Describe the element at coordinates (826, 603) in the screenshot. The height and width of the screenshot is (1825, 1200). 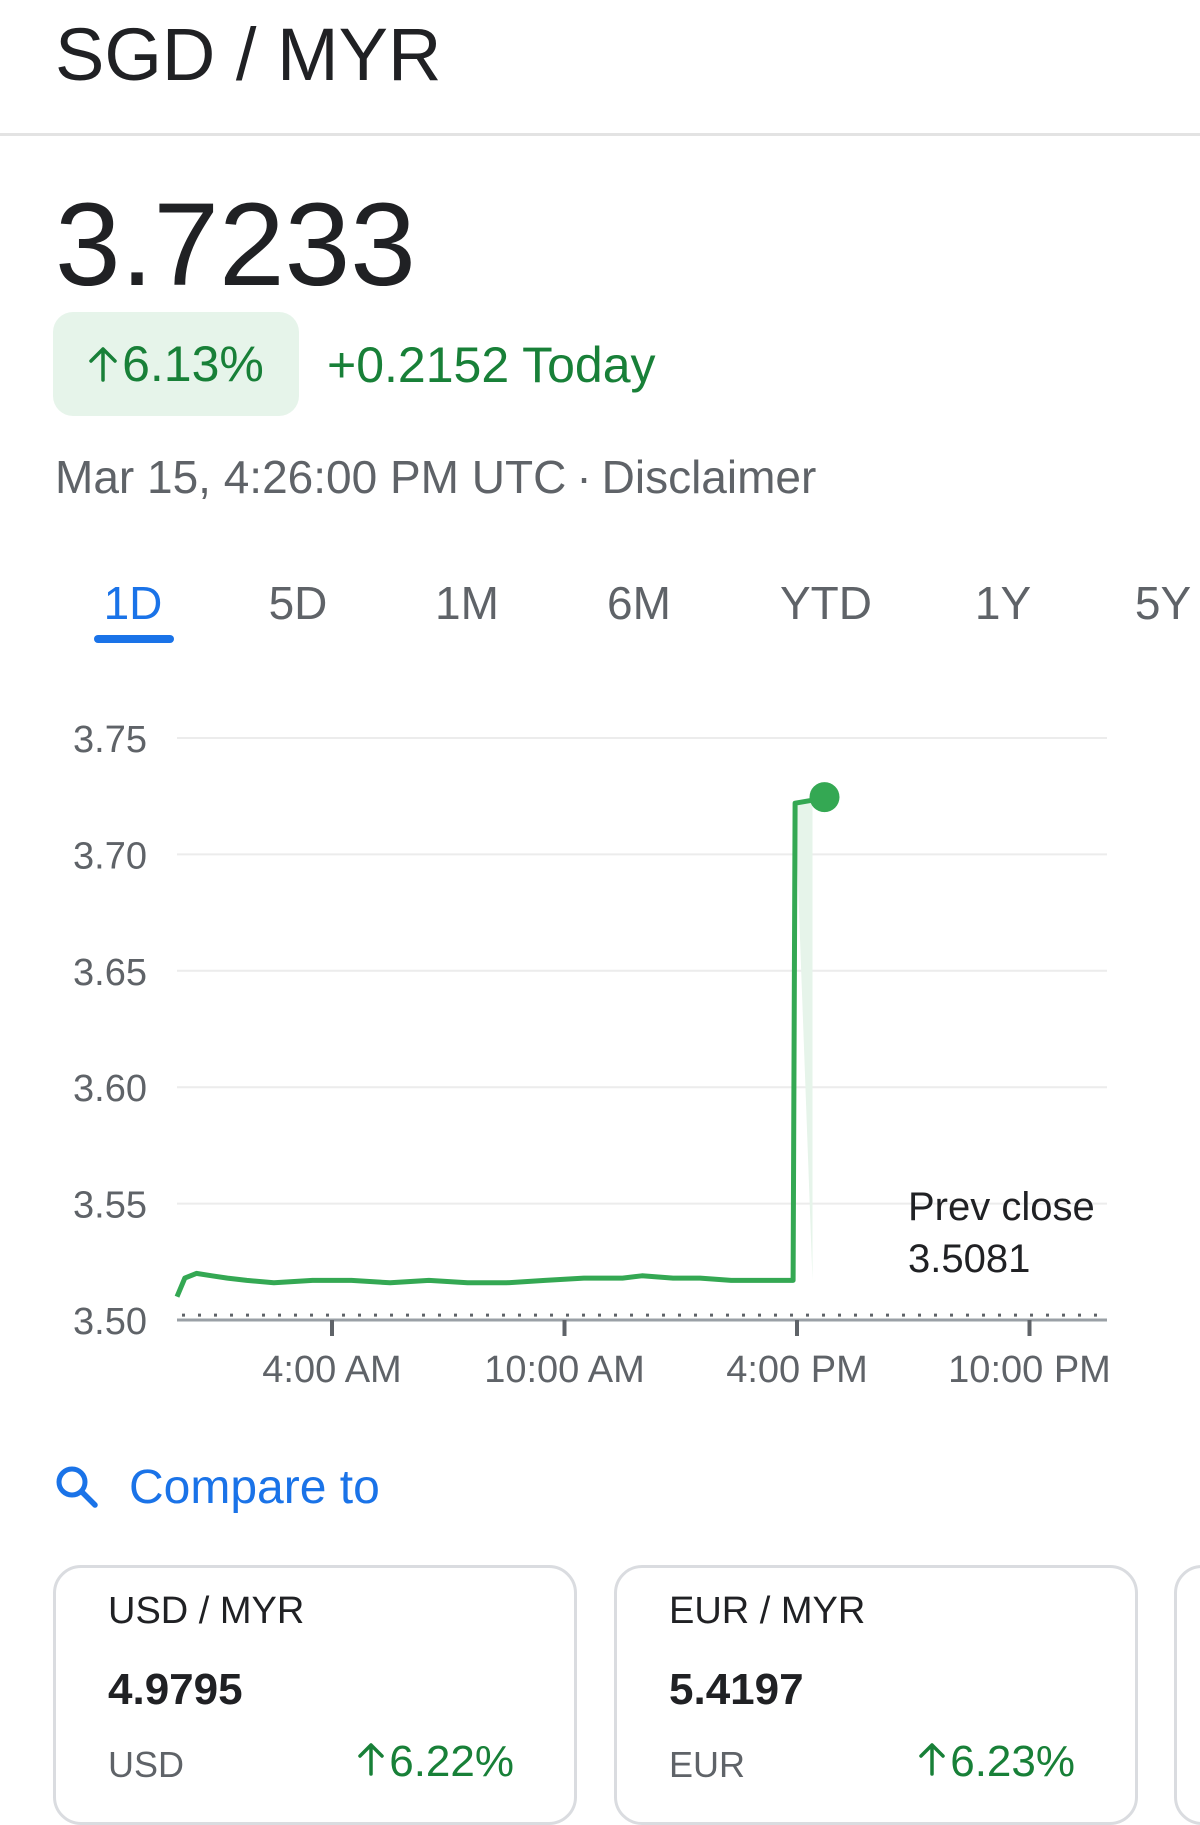
I see `tab-ytd: YTD` at that location.